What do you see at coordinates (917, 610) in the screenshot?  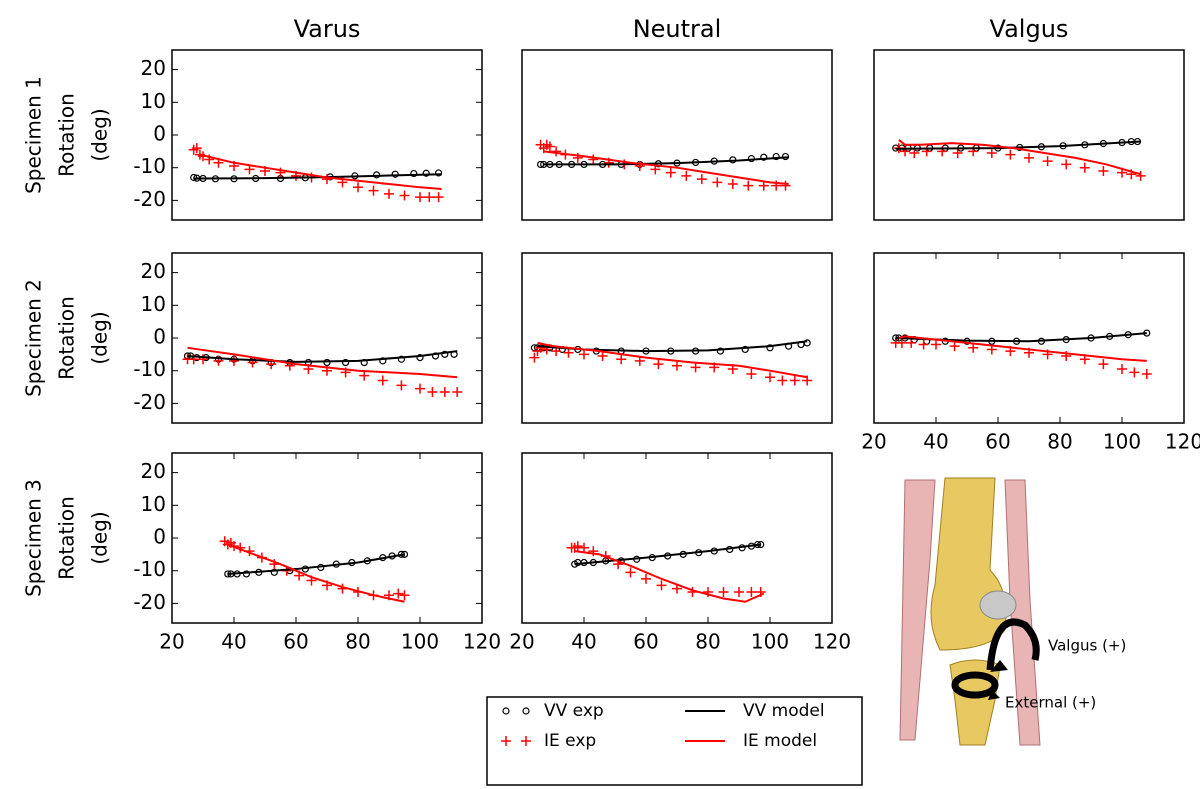 I see `muscle` at bounding box center [917, 610].